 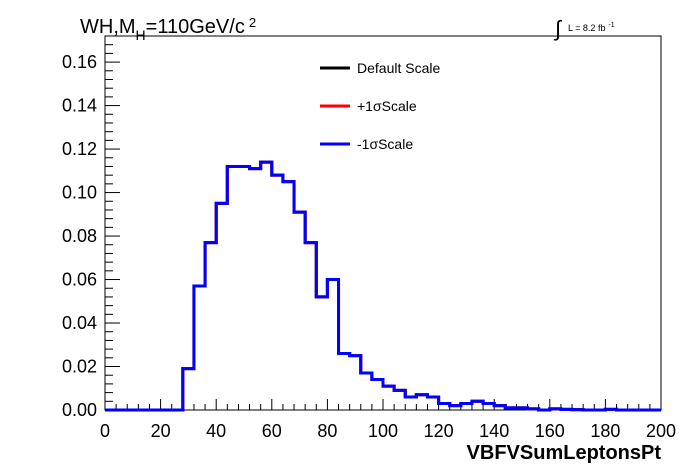 What do you see at coordinates (564, 453) in the screenshot?
I see `x-axis-label: VBFVSumLeptonsPt` at bounding box center [564, 453].